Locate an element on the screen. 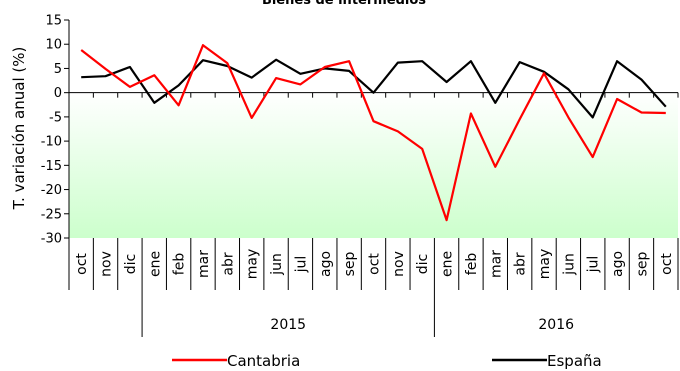 The image size is (680, 371). legend-label-cantabria: Cantabria is located at coordinates (263, 361).